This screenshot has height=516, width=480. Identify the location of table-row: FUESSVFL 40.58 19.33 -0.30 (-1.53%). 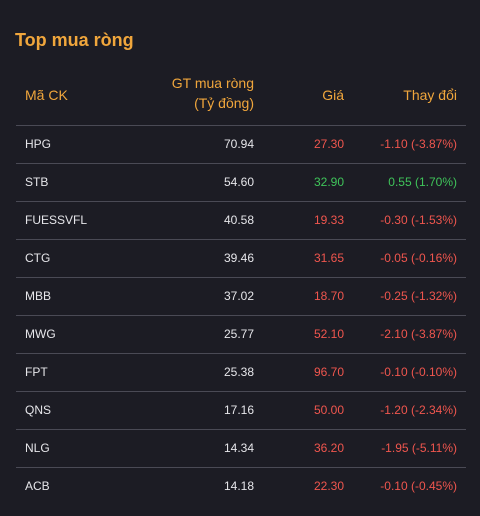
(241, 221).